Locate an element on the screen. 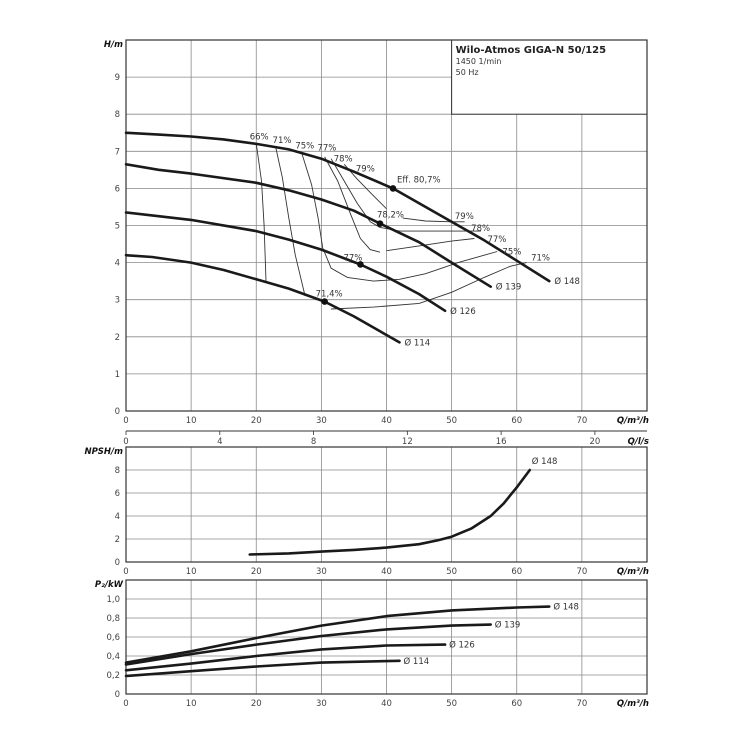 This screenshot has width=750, height=750. y-tick-label: 5 is located at coordinates (117, 227).